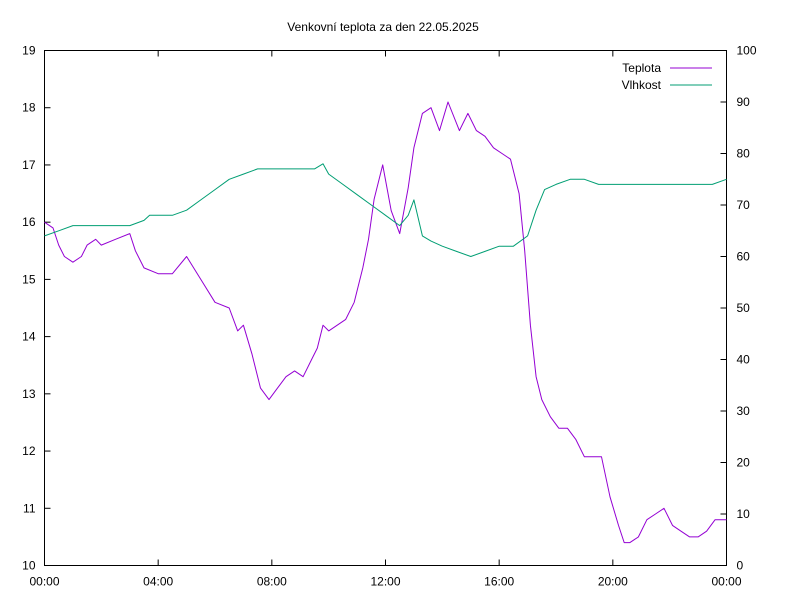 This screenshot has width=800, height=600. Describe the element at coordinates (744, 205) in the screenshot. I see `y2-tick-label: 70` at that location.